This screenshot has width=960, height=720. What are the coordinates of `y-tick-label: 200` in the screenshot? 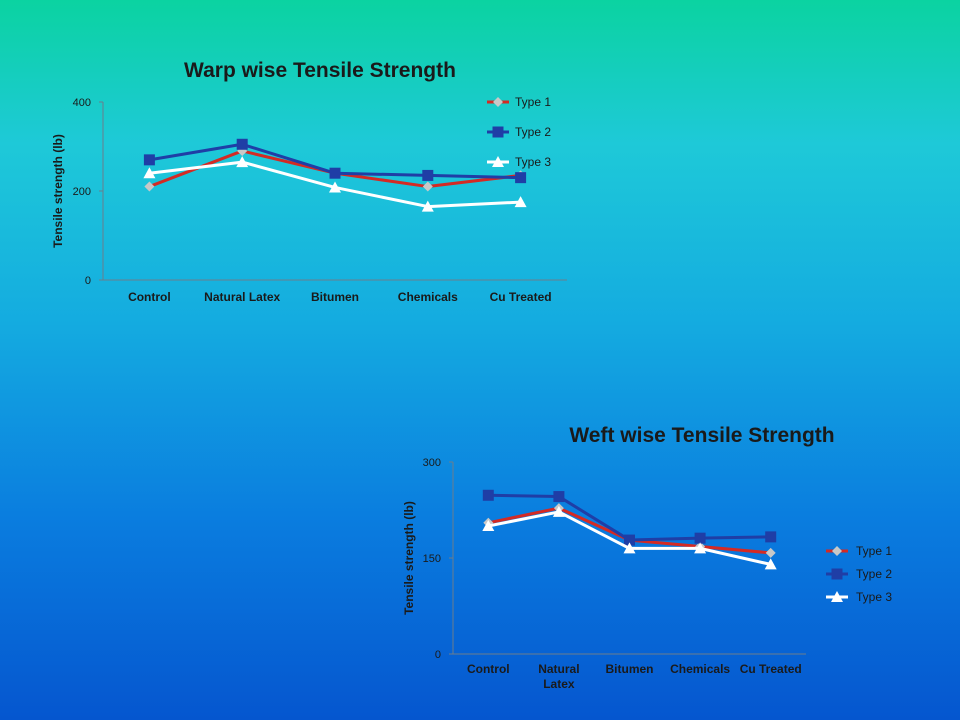 It's located at (82, 192).